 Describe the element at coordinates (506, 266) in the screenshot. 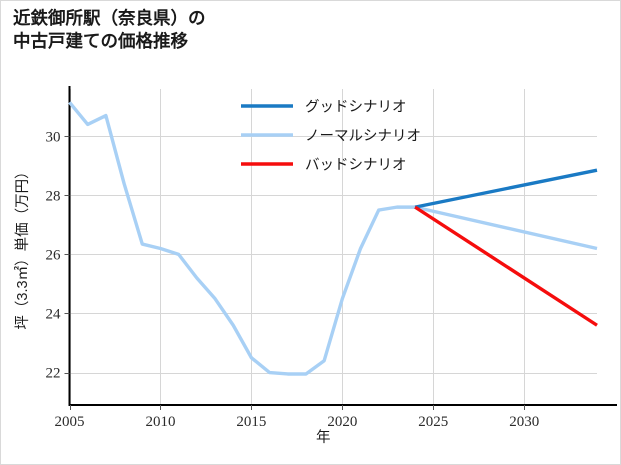

I see `series-line-bad` at that location.